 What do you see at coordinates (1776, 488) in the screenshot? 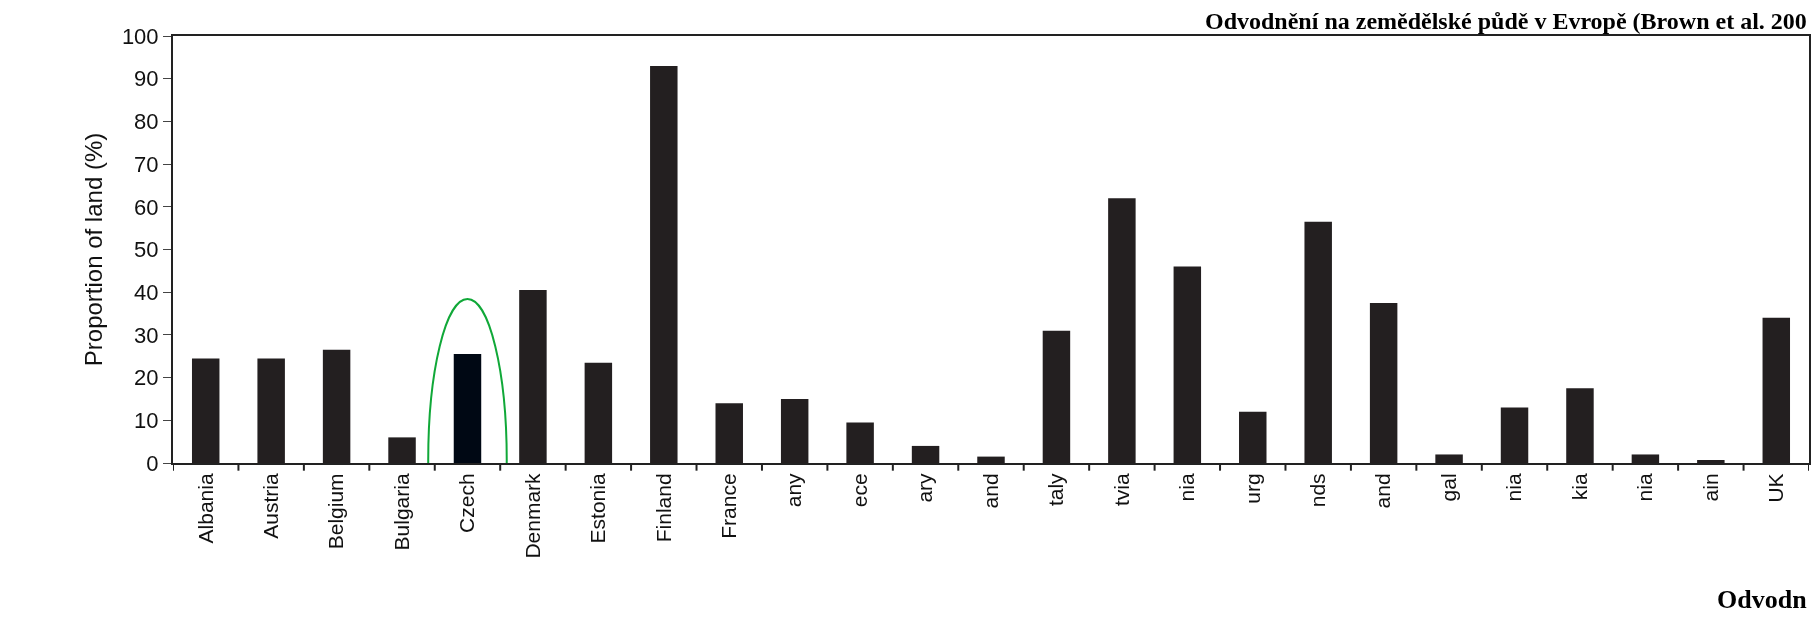
I see `x-tick-label: UK` at bounding box center [1776, 488].